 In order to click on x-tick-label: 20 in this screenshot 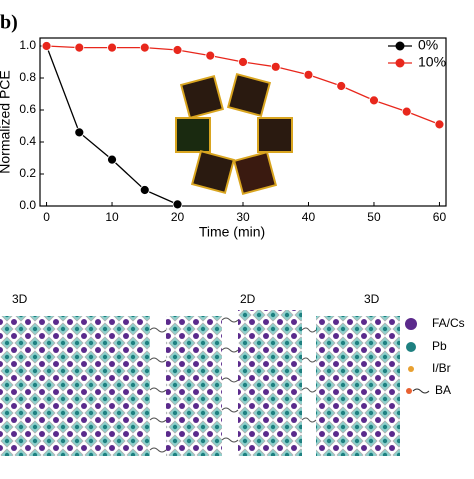, I will do `click(178, 217)`.